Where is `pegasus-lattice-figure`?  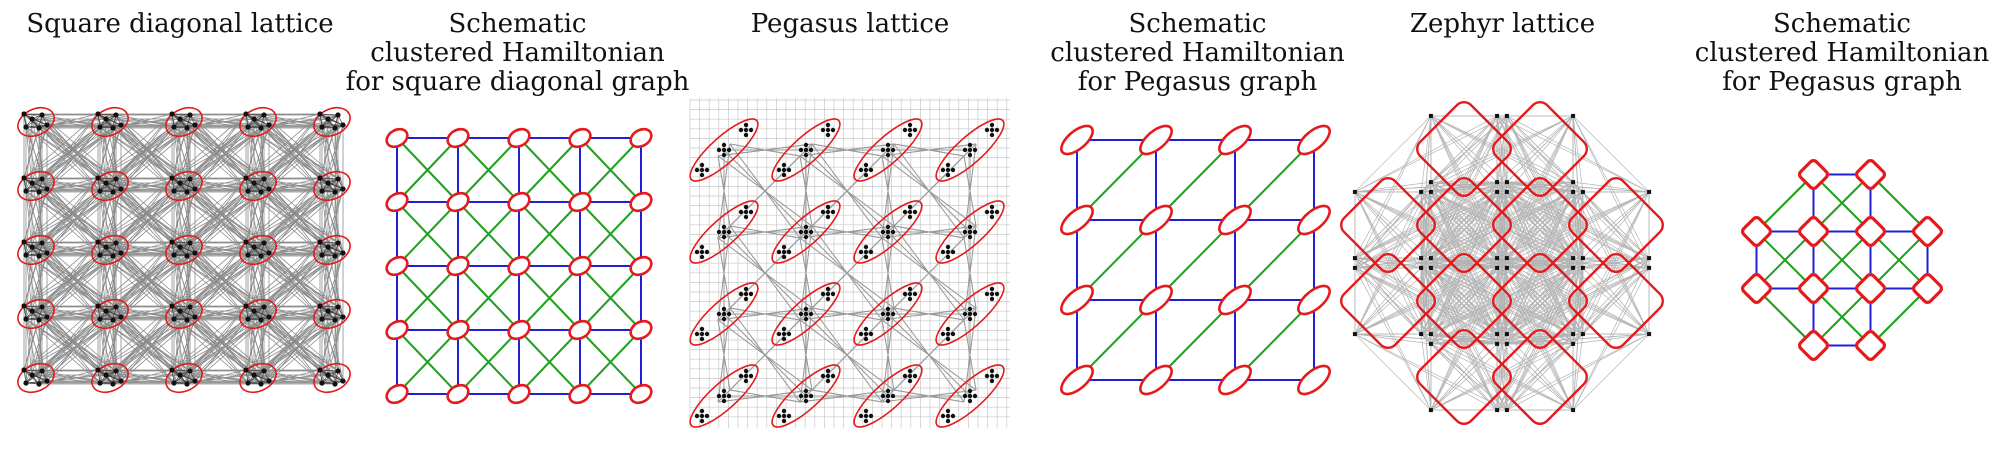 pegasus-lattice-figure is located at coordinates (849, 263).